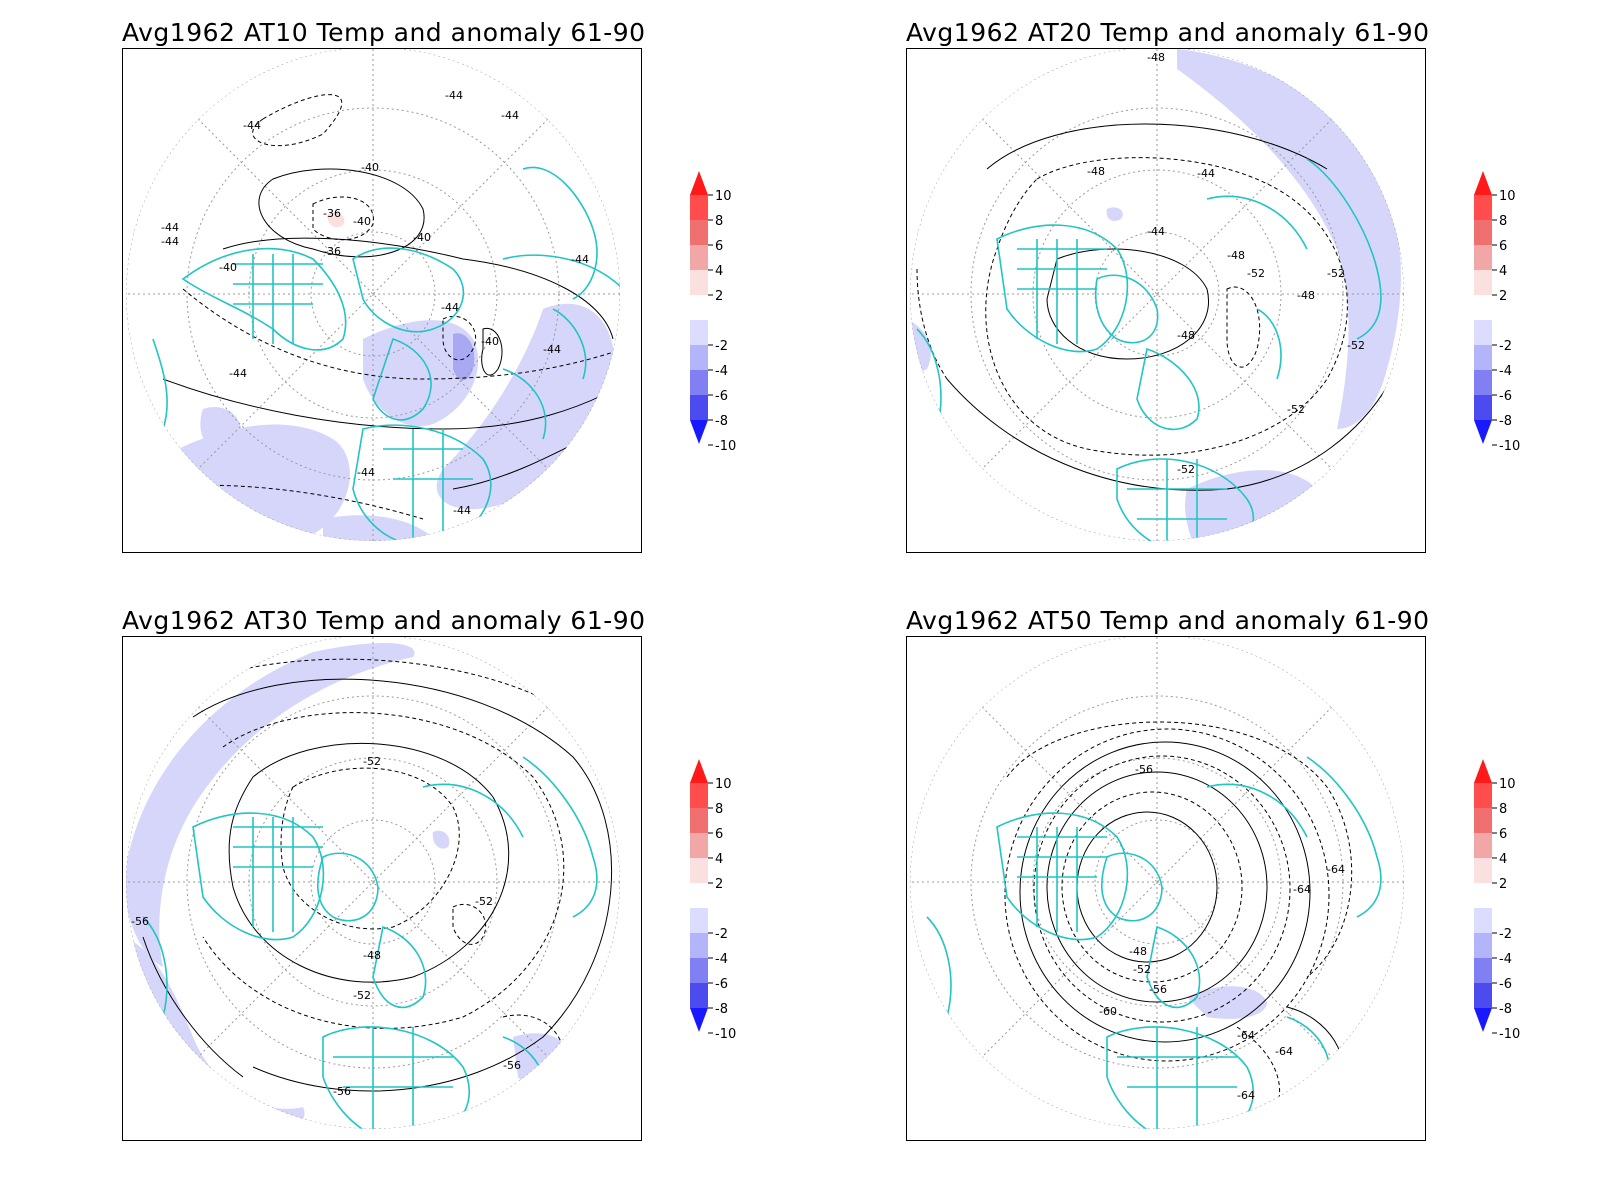  What do you see at coordinates (384, 32) in the screenshot?
I see `panel-title: Avg1962 AT10 Temp and anomaly 61-90` at bounding box center [384, 32].